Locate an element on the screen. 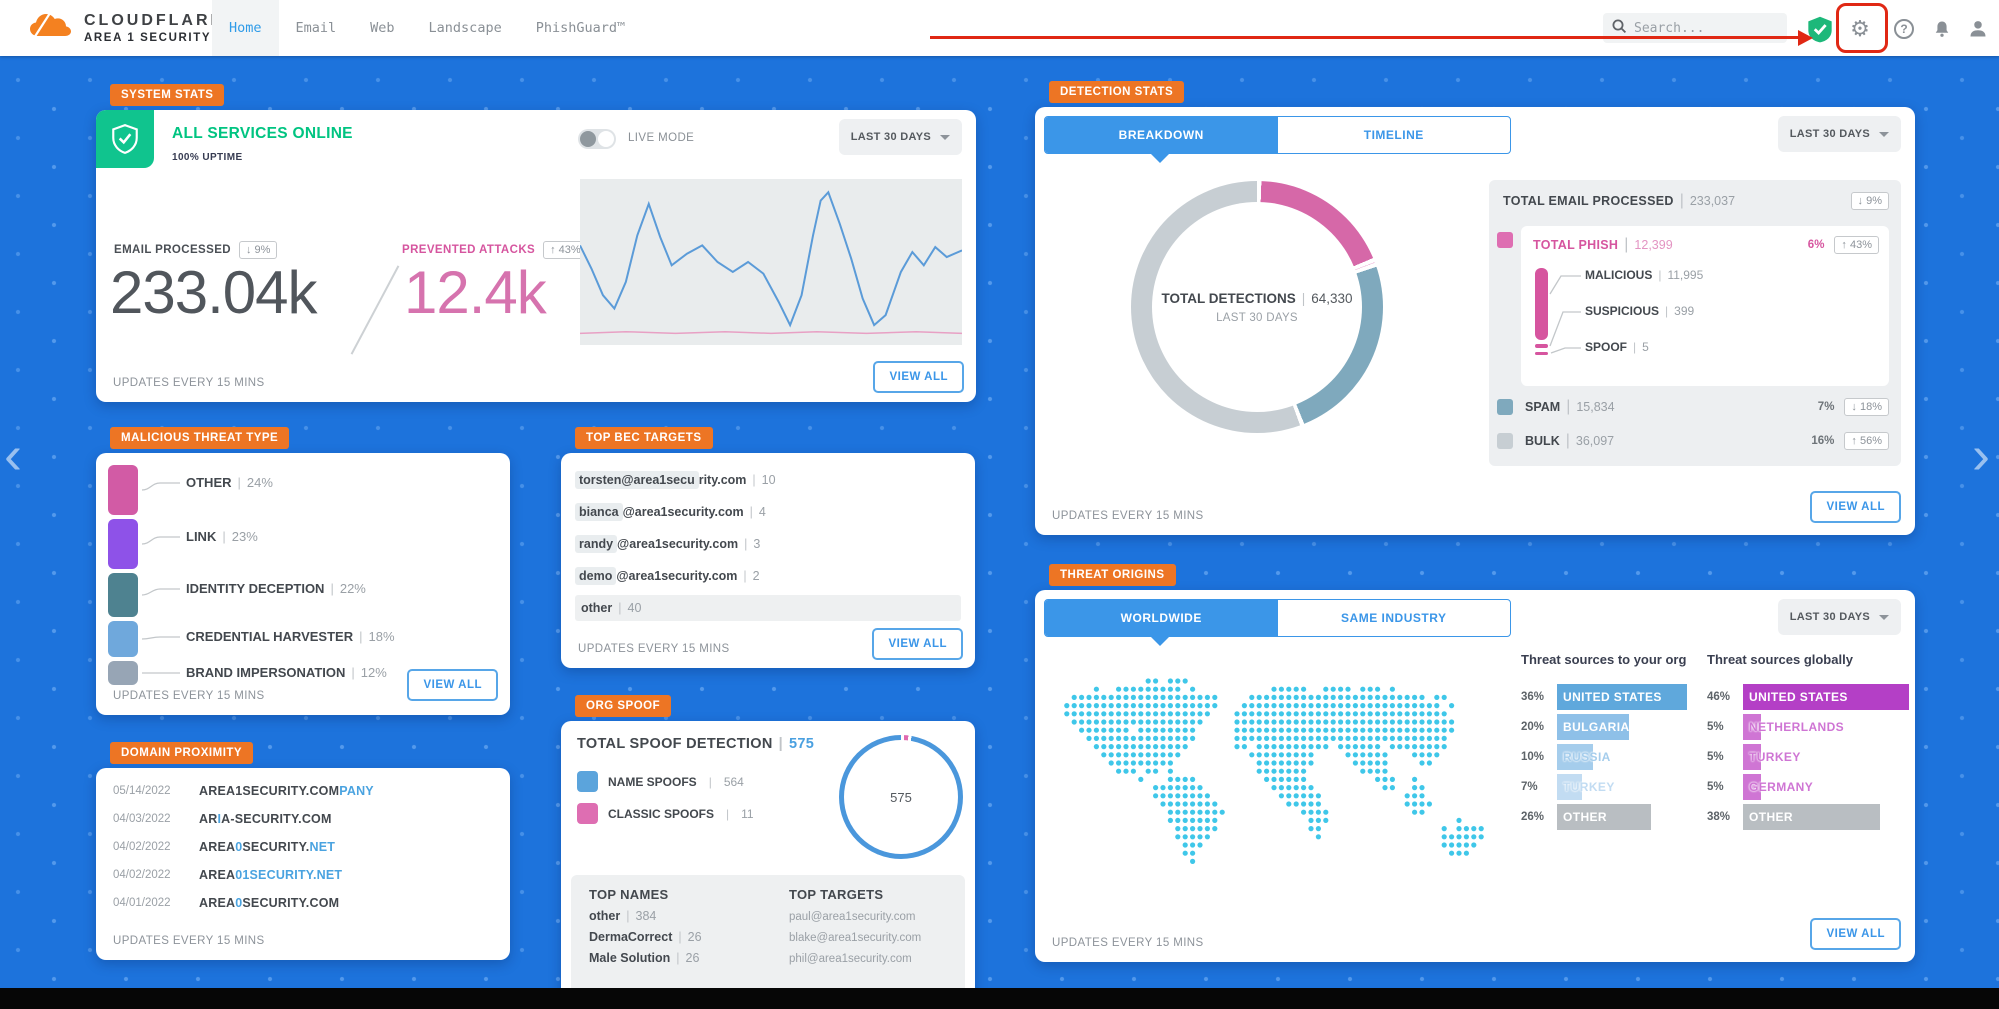  nav-item-email: Email is located at coordinates (316, 28).